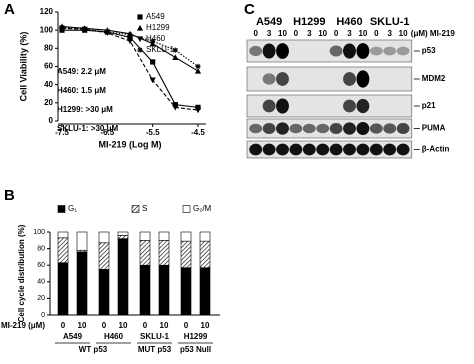 This screenshot has width=474, height=364. What do you see at coordinates (72, 208) in the screenshot?
I see `legend-label: G₁` at bounding box center [72, 208].